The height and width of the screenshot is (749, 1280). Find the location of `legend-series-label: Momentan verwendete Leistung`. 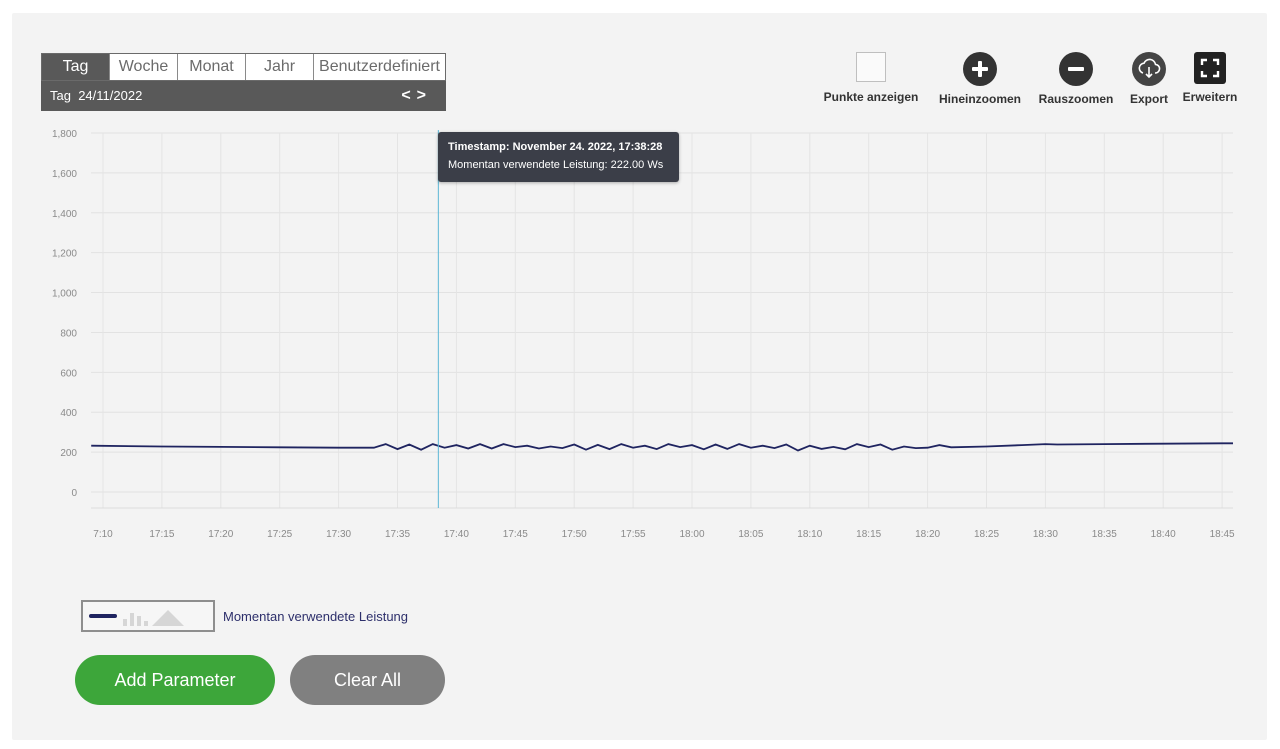

legend-series-label: Momentan verwendete Leistung is located at coordinates (316, 616).